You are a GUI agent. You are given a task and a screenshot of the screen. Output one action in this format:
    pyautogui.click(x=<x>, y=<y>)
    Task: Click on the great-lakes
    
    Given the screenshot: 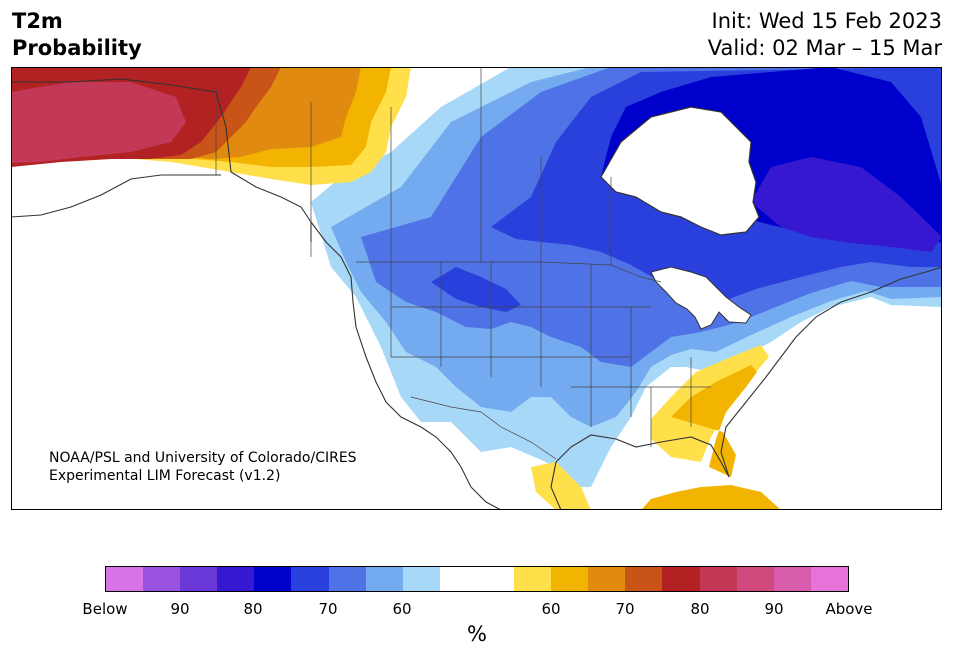 What is the action you would take?
    pyautogui.click(x=701, y=298)
    